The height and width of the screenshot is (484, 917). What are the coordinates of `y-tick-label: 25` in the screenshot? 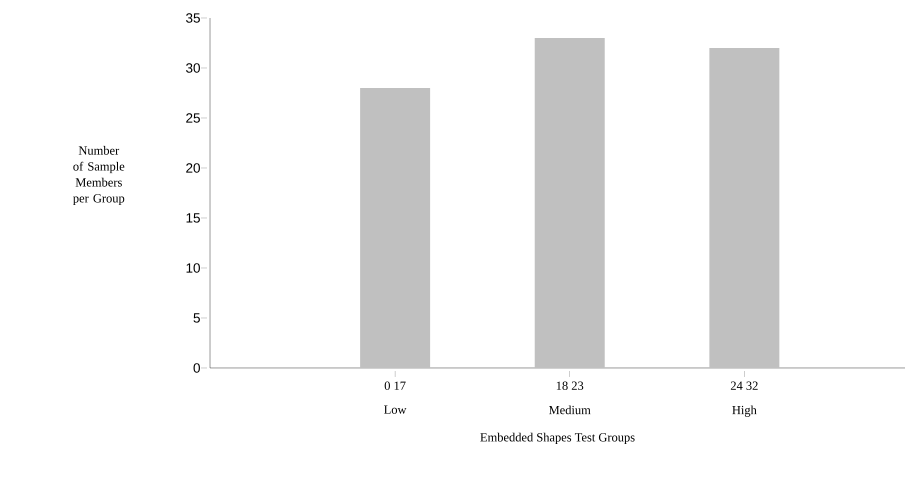 It's located at (193, 118).